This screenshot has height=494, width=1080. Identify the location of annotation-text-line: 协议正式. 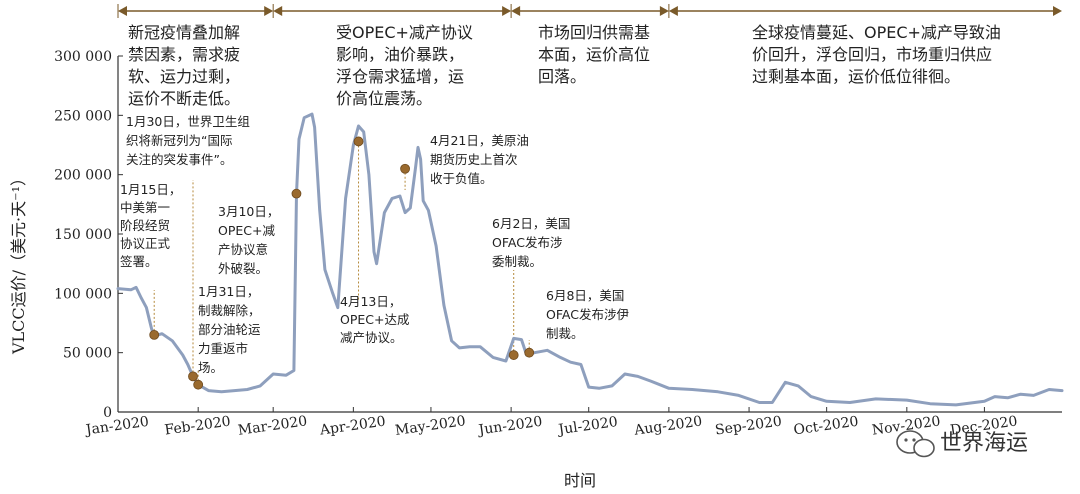
(145, 243).